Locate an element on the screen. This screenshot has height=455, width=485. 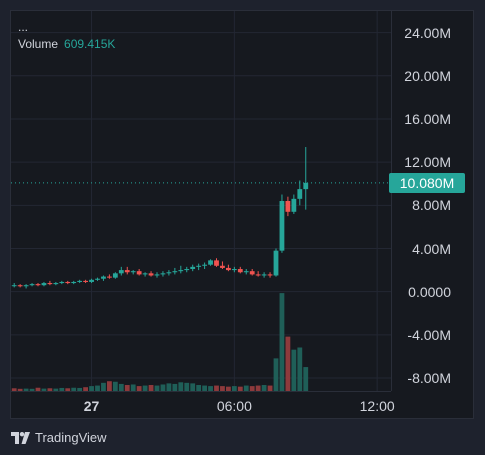
price-tick-label: 0.0000 is located at coordinates (429, 291).